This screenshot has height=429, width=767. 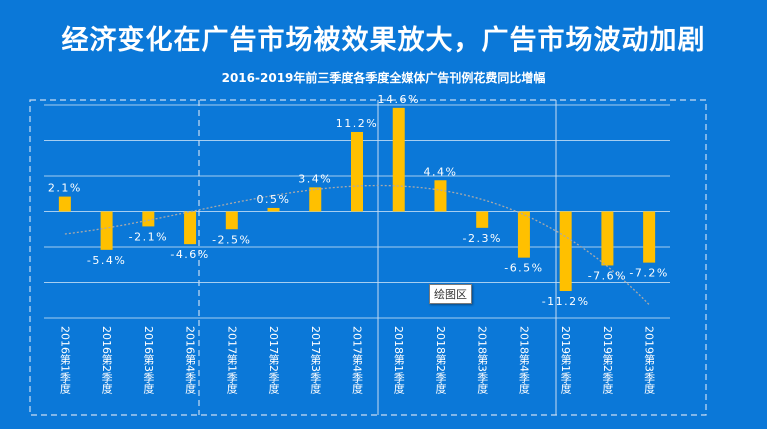 What do you see at coordinates (64, 360) in the screenshot?
I see `category-label: 2016第1季度` at bounding box center [64, 360].